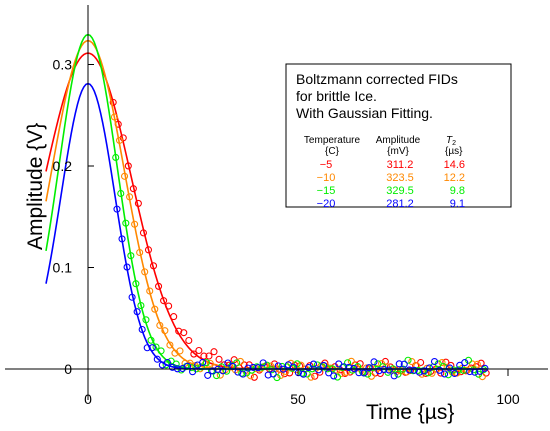  I want to click on legend-t2: 12.2, so click(454, 178).